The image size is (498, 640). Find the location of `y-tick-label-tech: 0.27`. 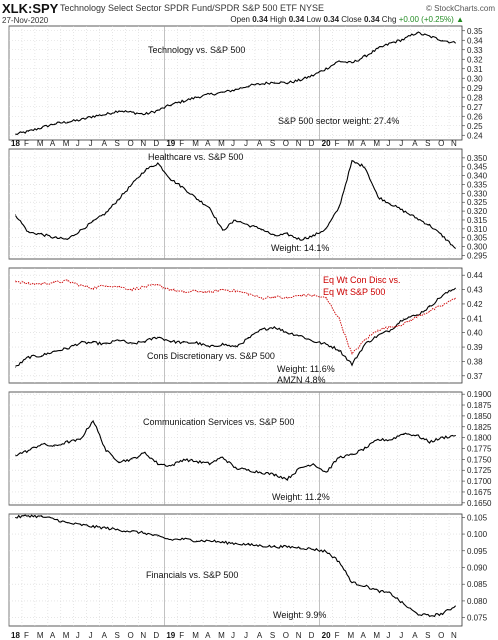

y-tick-label-tech: 0.27 is located at coordinates (475, 107).